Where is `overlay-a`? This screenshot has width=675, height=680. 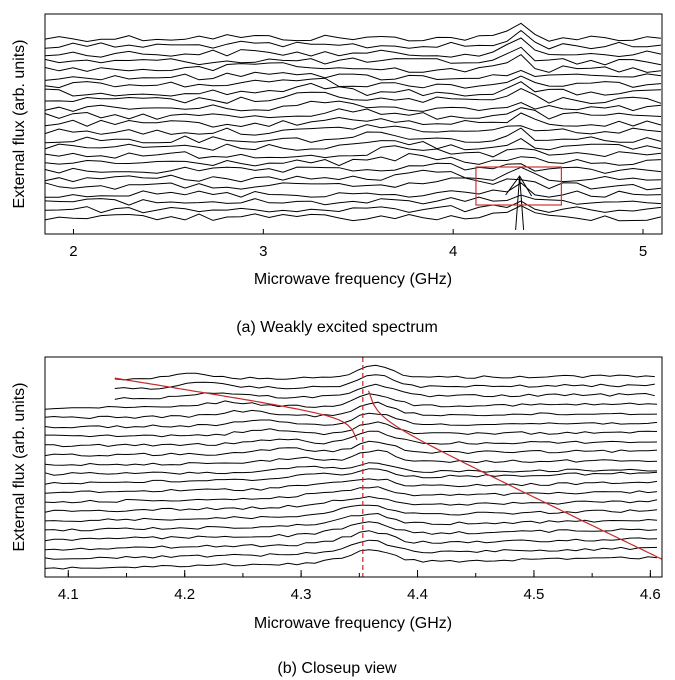
overlay-a is located at coordinates (518, 186).